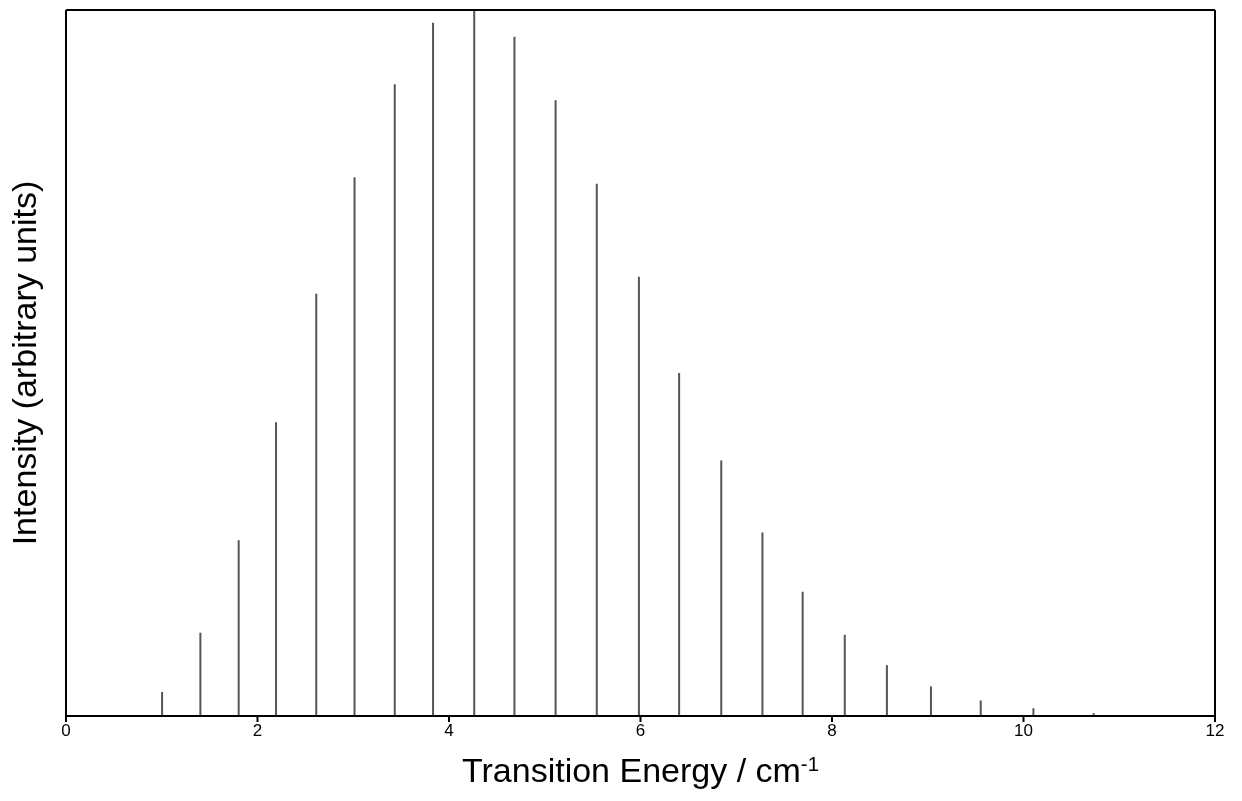  Describe the element at coordinates (640, 770) in the screenshot. I see `x-axis-title: Transition Energy / cm$^{-1}$` at that location.